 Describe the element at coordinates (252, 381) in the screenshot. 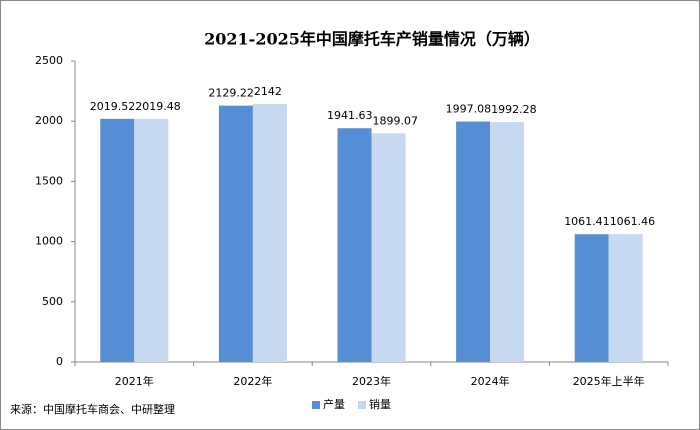

I see `x-tick-label: 2022年` at that location.